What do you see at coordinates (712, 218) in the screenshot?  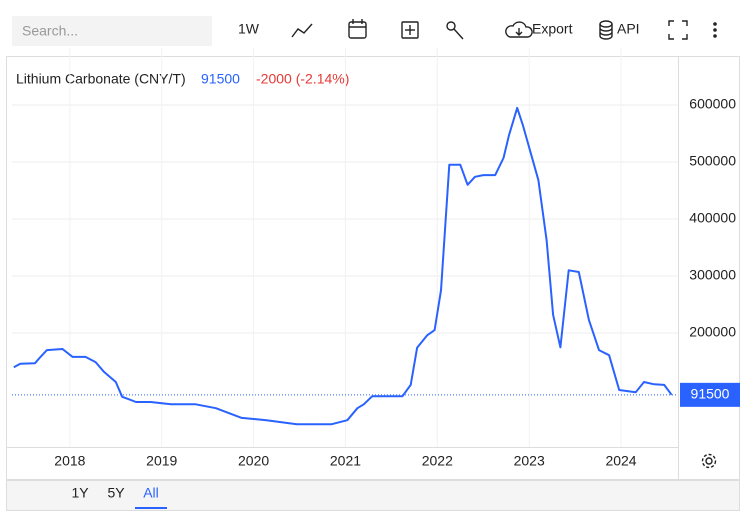 I see `y-tick-label: 400000` at bounding box center [712, 218].